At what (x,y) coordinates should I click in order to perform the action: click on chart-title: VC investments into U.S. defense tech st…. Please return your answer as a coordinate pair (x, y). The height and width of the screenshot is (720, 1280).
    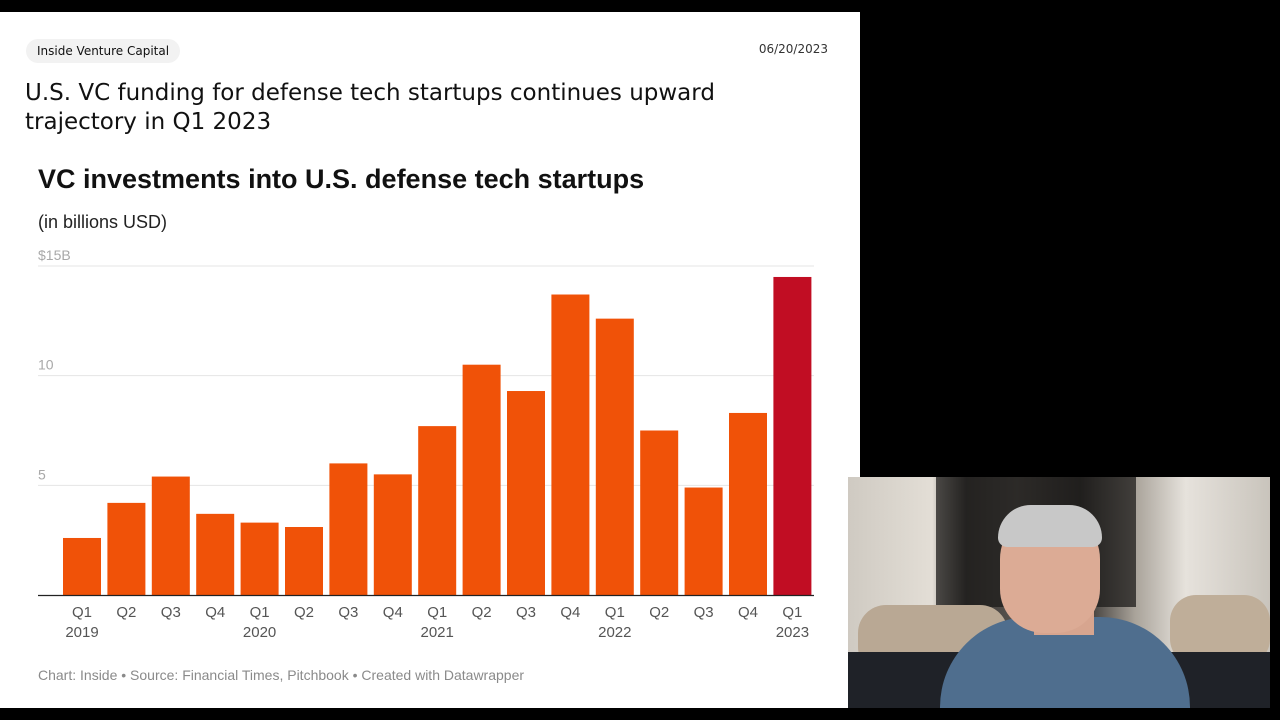
    Looking at the image, I should click on (341, 179).